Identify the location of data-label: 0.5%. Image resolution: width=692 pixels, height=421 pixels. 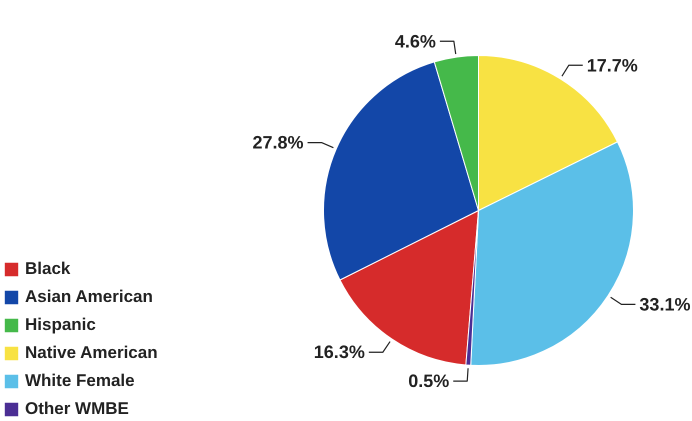
(429, 381).